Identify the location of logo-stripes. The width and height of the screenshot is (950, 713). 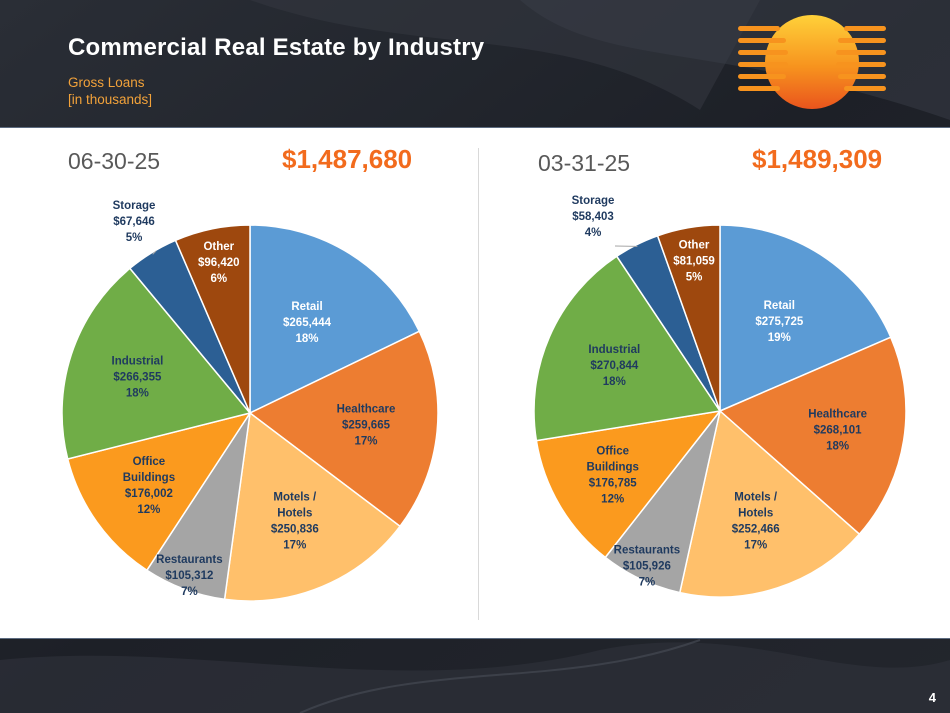
(812, 58).